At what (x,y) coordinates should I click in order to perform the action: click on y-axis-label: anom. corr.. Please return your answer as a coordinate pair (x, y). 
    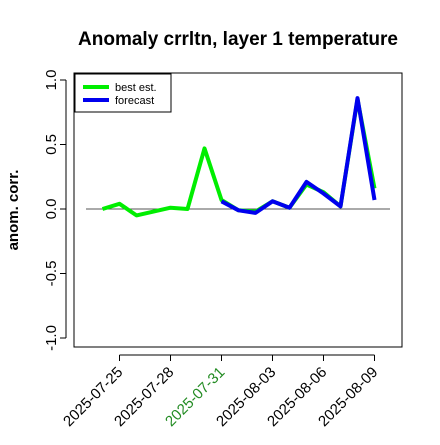
    Looking at the image, I should click on (13, 210).